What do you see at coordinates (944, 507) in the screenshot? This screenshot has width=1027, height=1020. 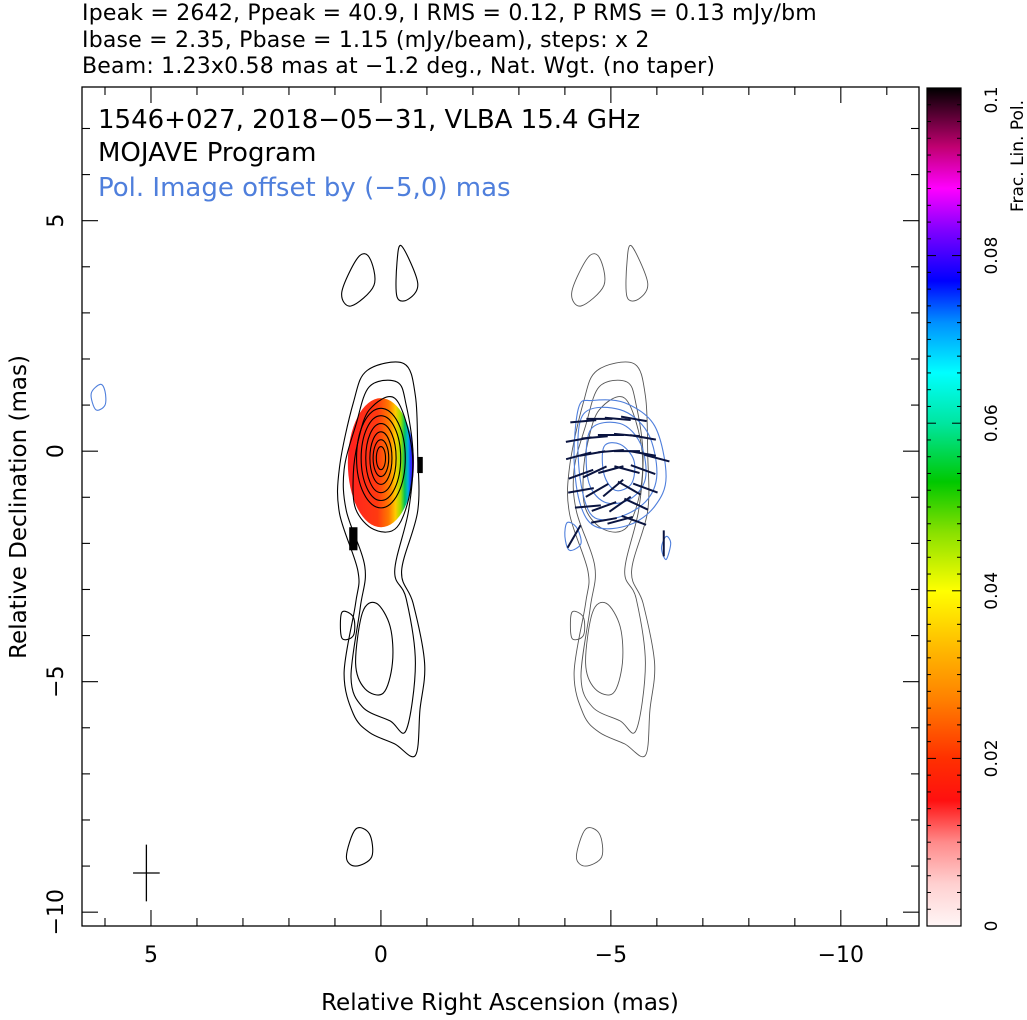 I see `colorbar-gradient` at bounding box center [944, 507].